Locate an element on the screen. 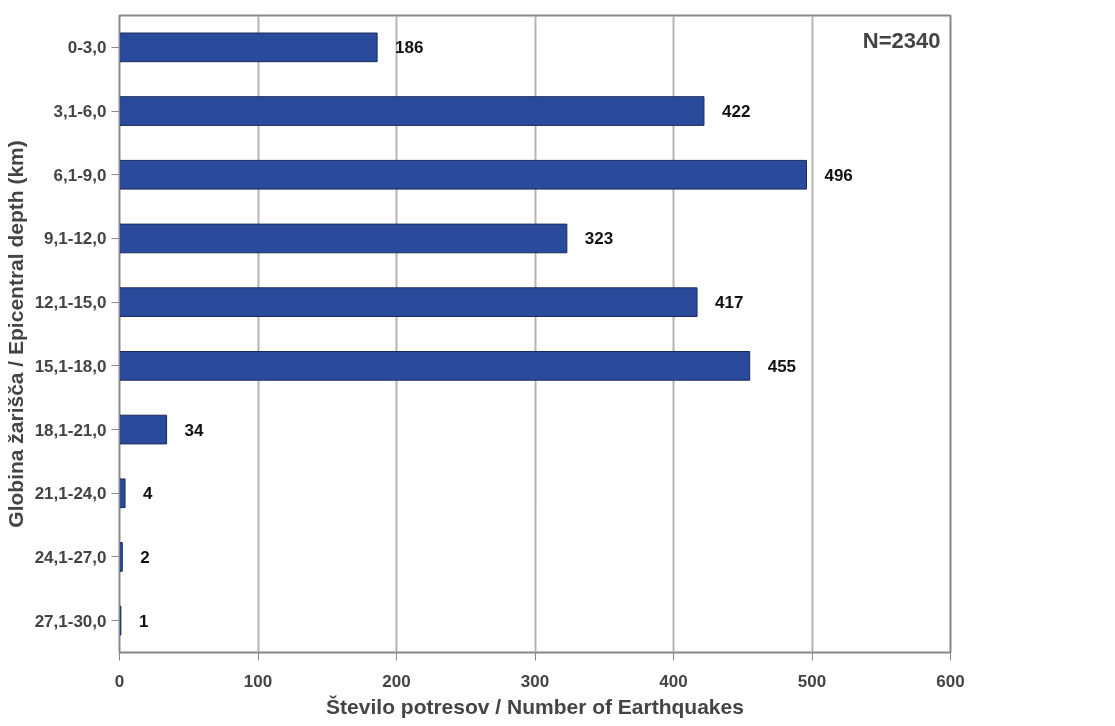 This screenshot has height=726, width=1115. y-tick-label: 6,1-9,0 is located at coordinates (80, 175).